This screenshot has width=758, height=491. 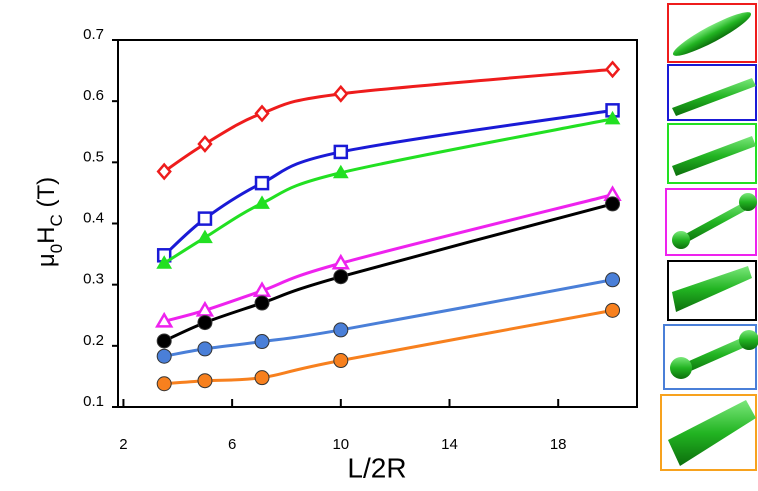 I want to click on y-tick-label: 0.2, so click(x=93, y=340).